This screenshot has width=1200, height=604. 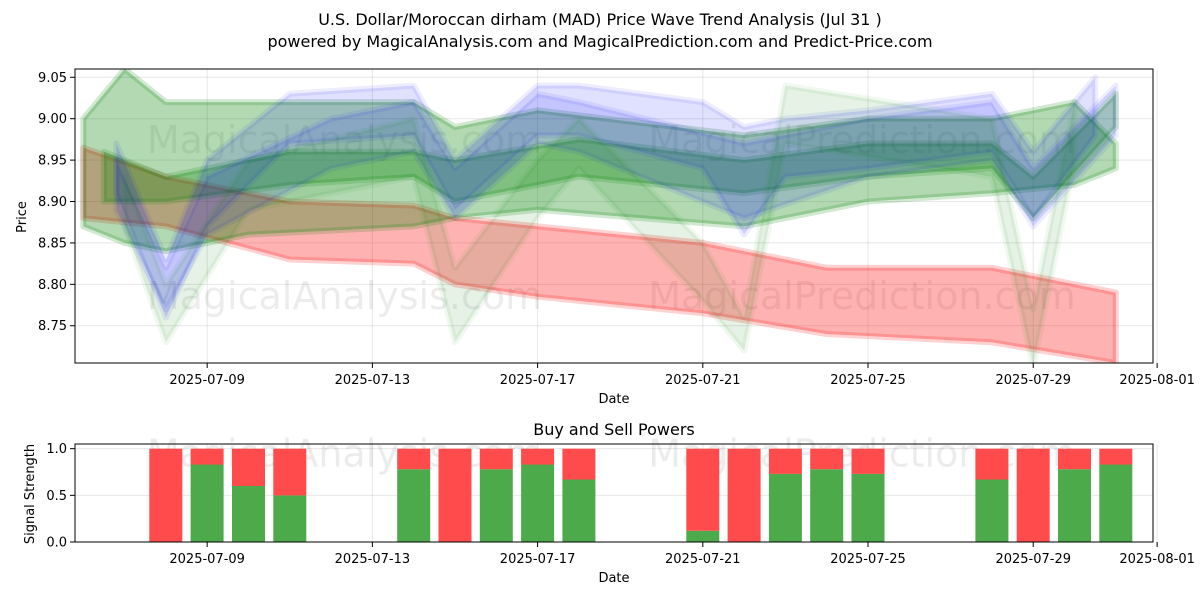 I want to click on price-x-tick-label-4: 2025-07-25, so click(x=868, y=380).